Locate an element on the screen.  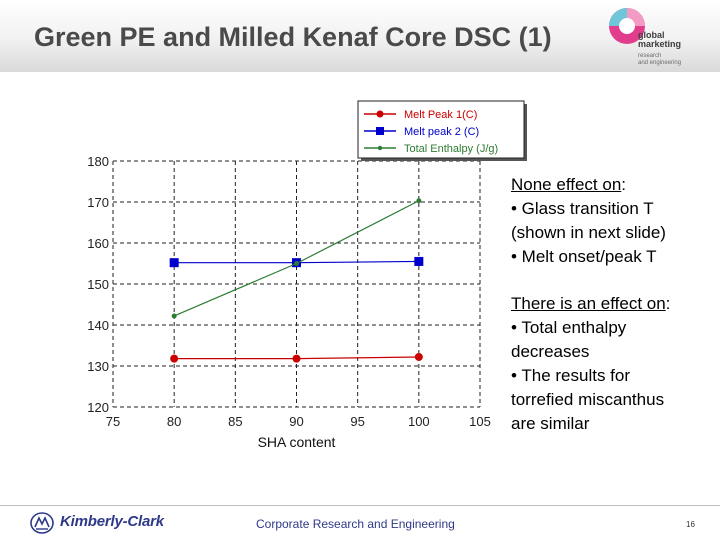
note-line: • The results for is located at coordinates (571, 375).